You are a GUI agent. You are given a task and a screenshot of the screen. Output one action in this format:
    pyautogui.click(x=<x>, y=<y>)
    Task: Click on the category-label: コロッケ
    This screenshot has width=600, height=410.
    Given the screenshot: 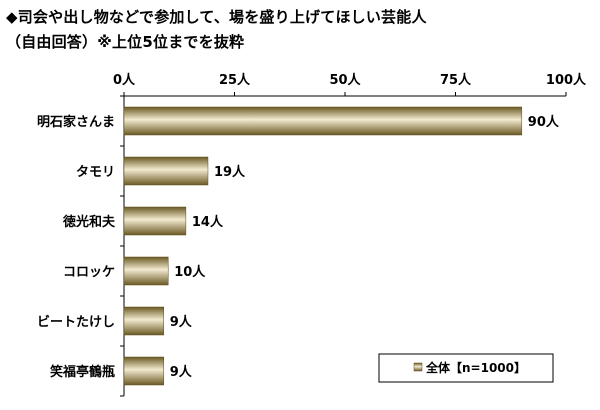 What is the action you would take?
    pyautogui.click(x=89, y=272)
    